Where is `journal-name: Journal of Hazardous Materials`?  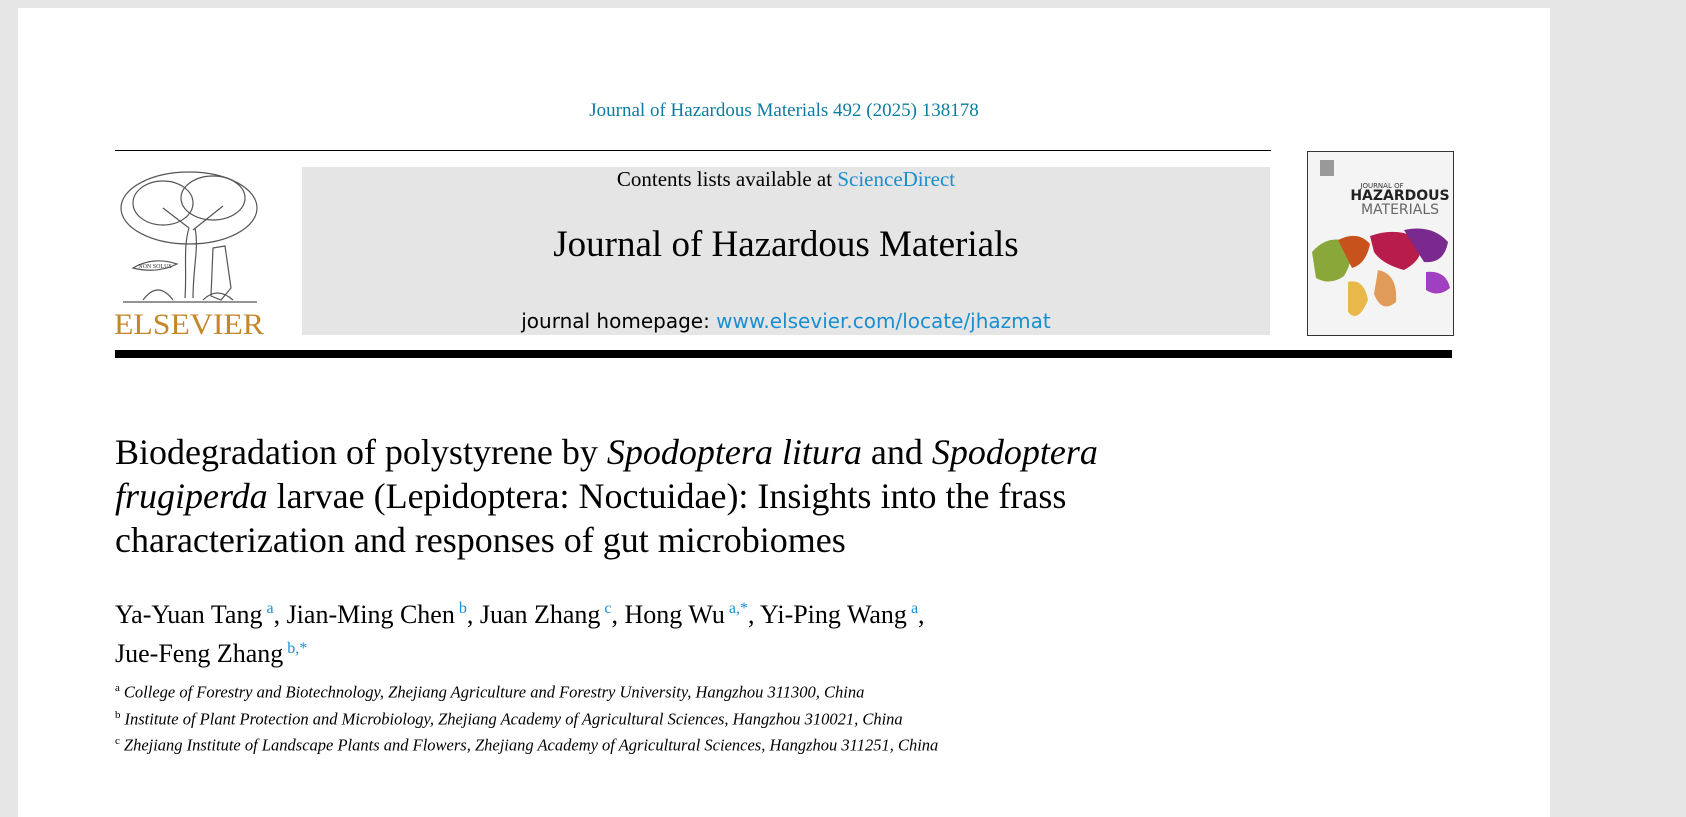
journal-name: Journal of Hazardous Materials is located at coordinates (786, 244).